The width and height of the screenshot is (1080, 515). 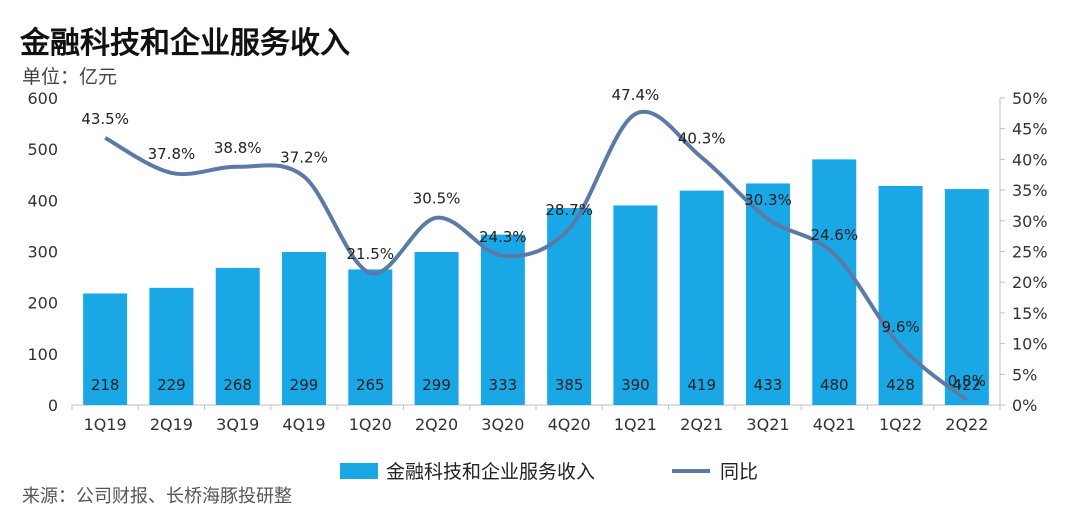 What do you see at coordinates (1024, 374) in the screenshot?
I see `y-right-tick-label: 5%` at bounding box center [1024, 374].